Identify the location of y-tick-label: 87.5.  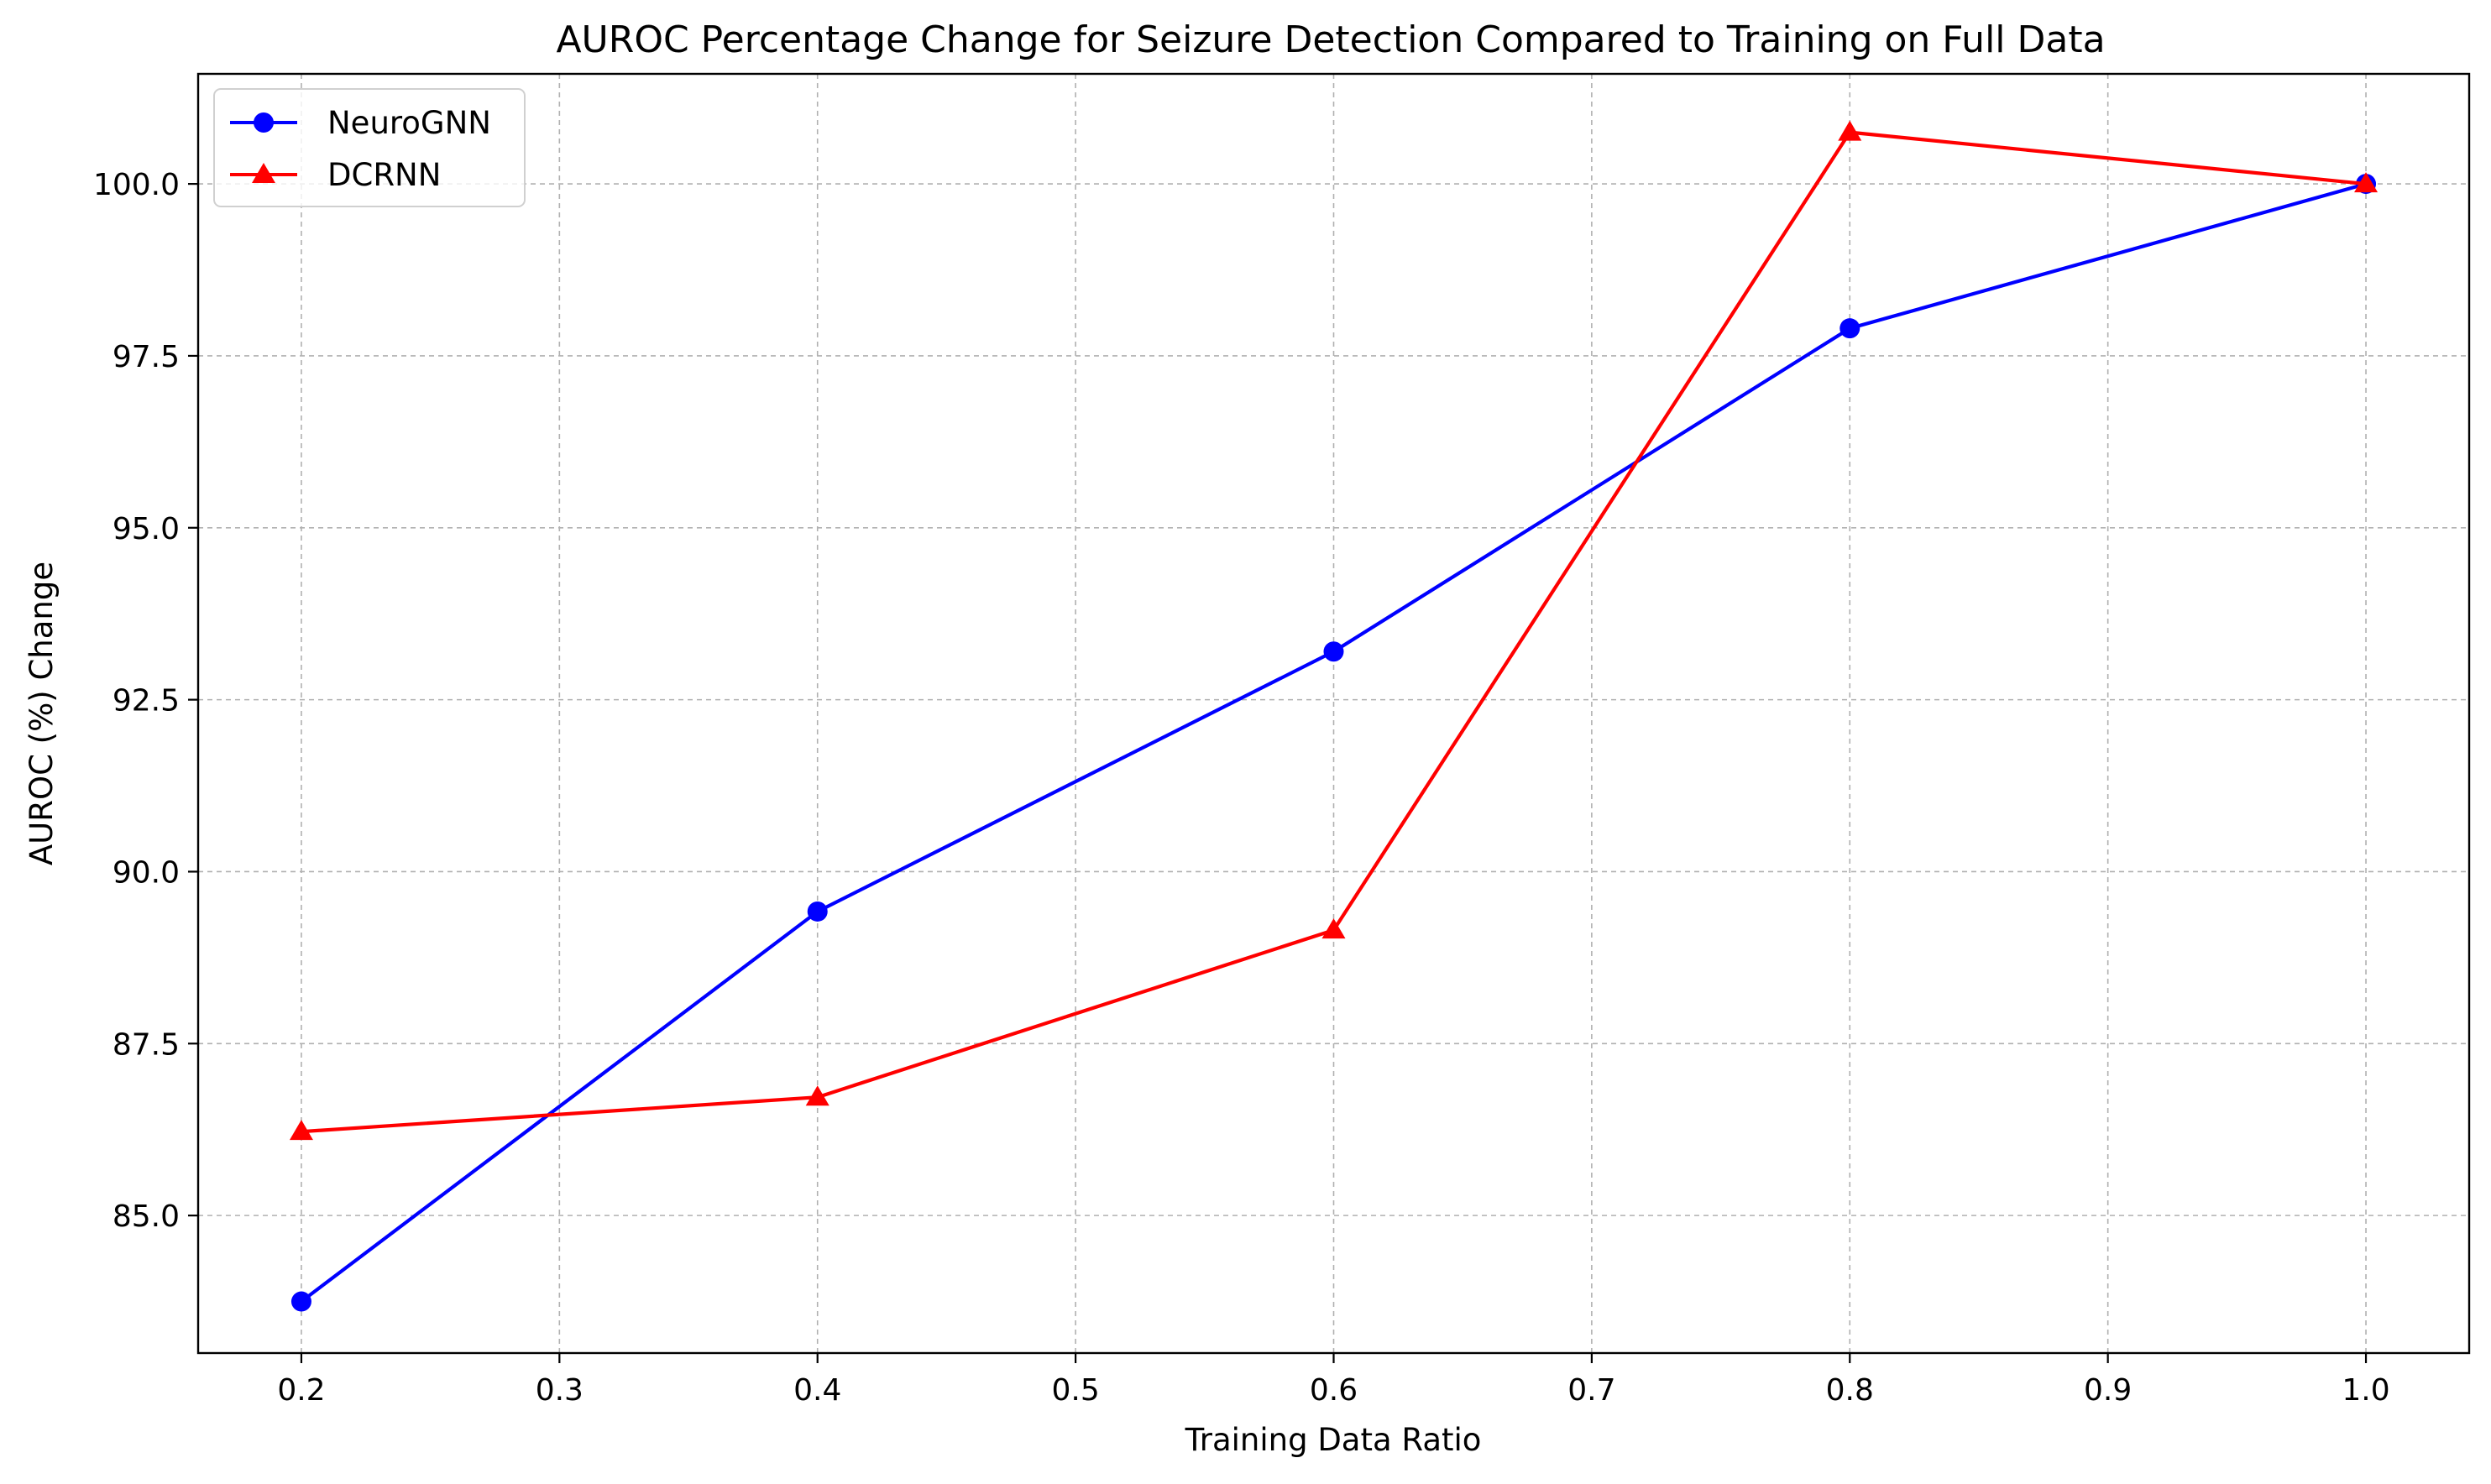
(147, 1044).